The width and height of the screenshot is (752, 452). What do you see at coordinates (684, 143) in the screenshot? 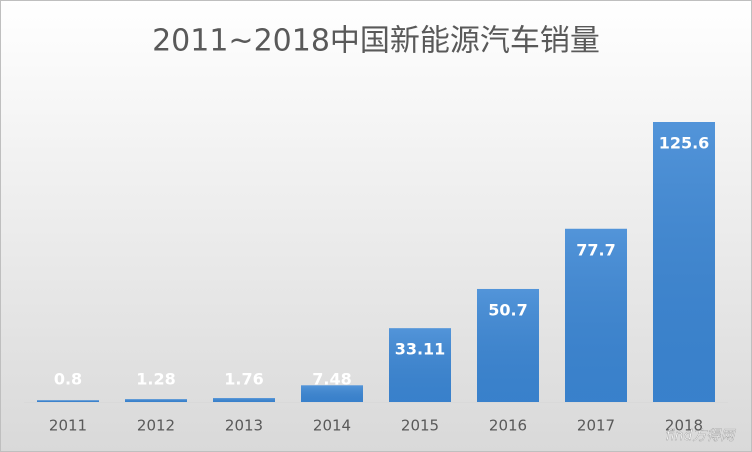
I see `value-label: 125.6` at bounding box center [684, 143].